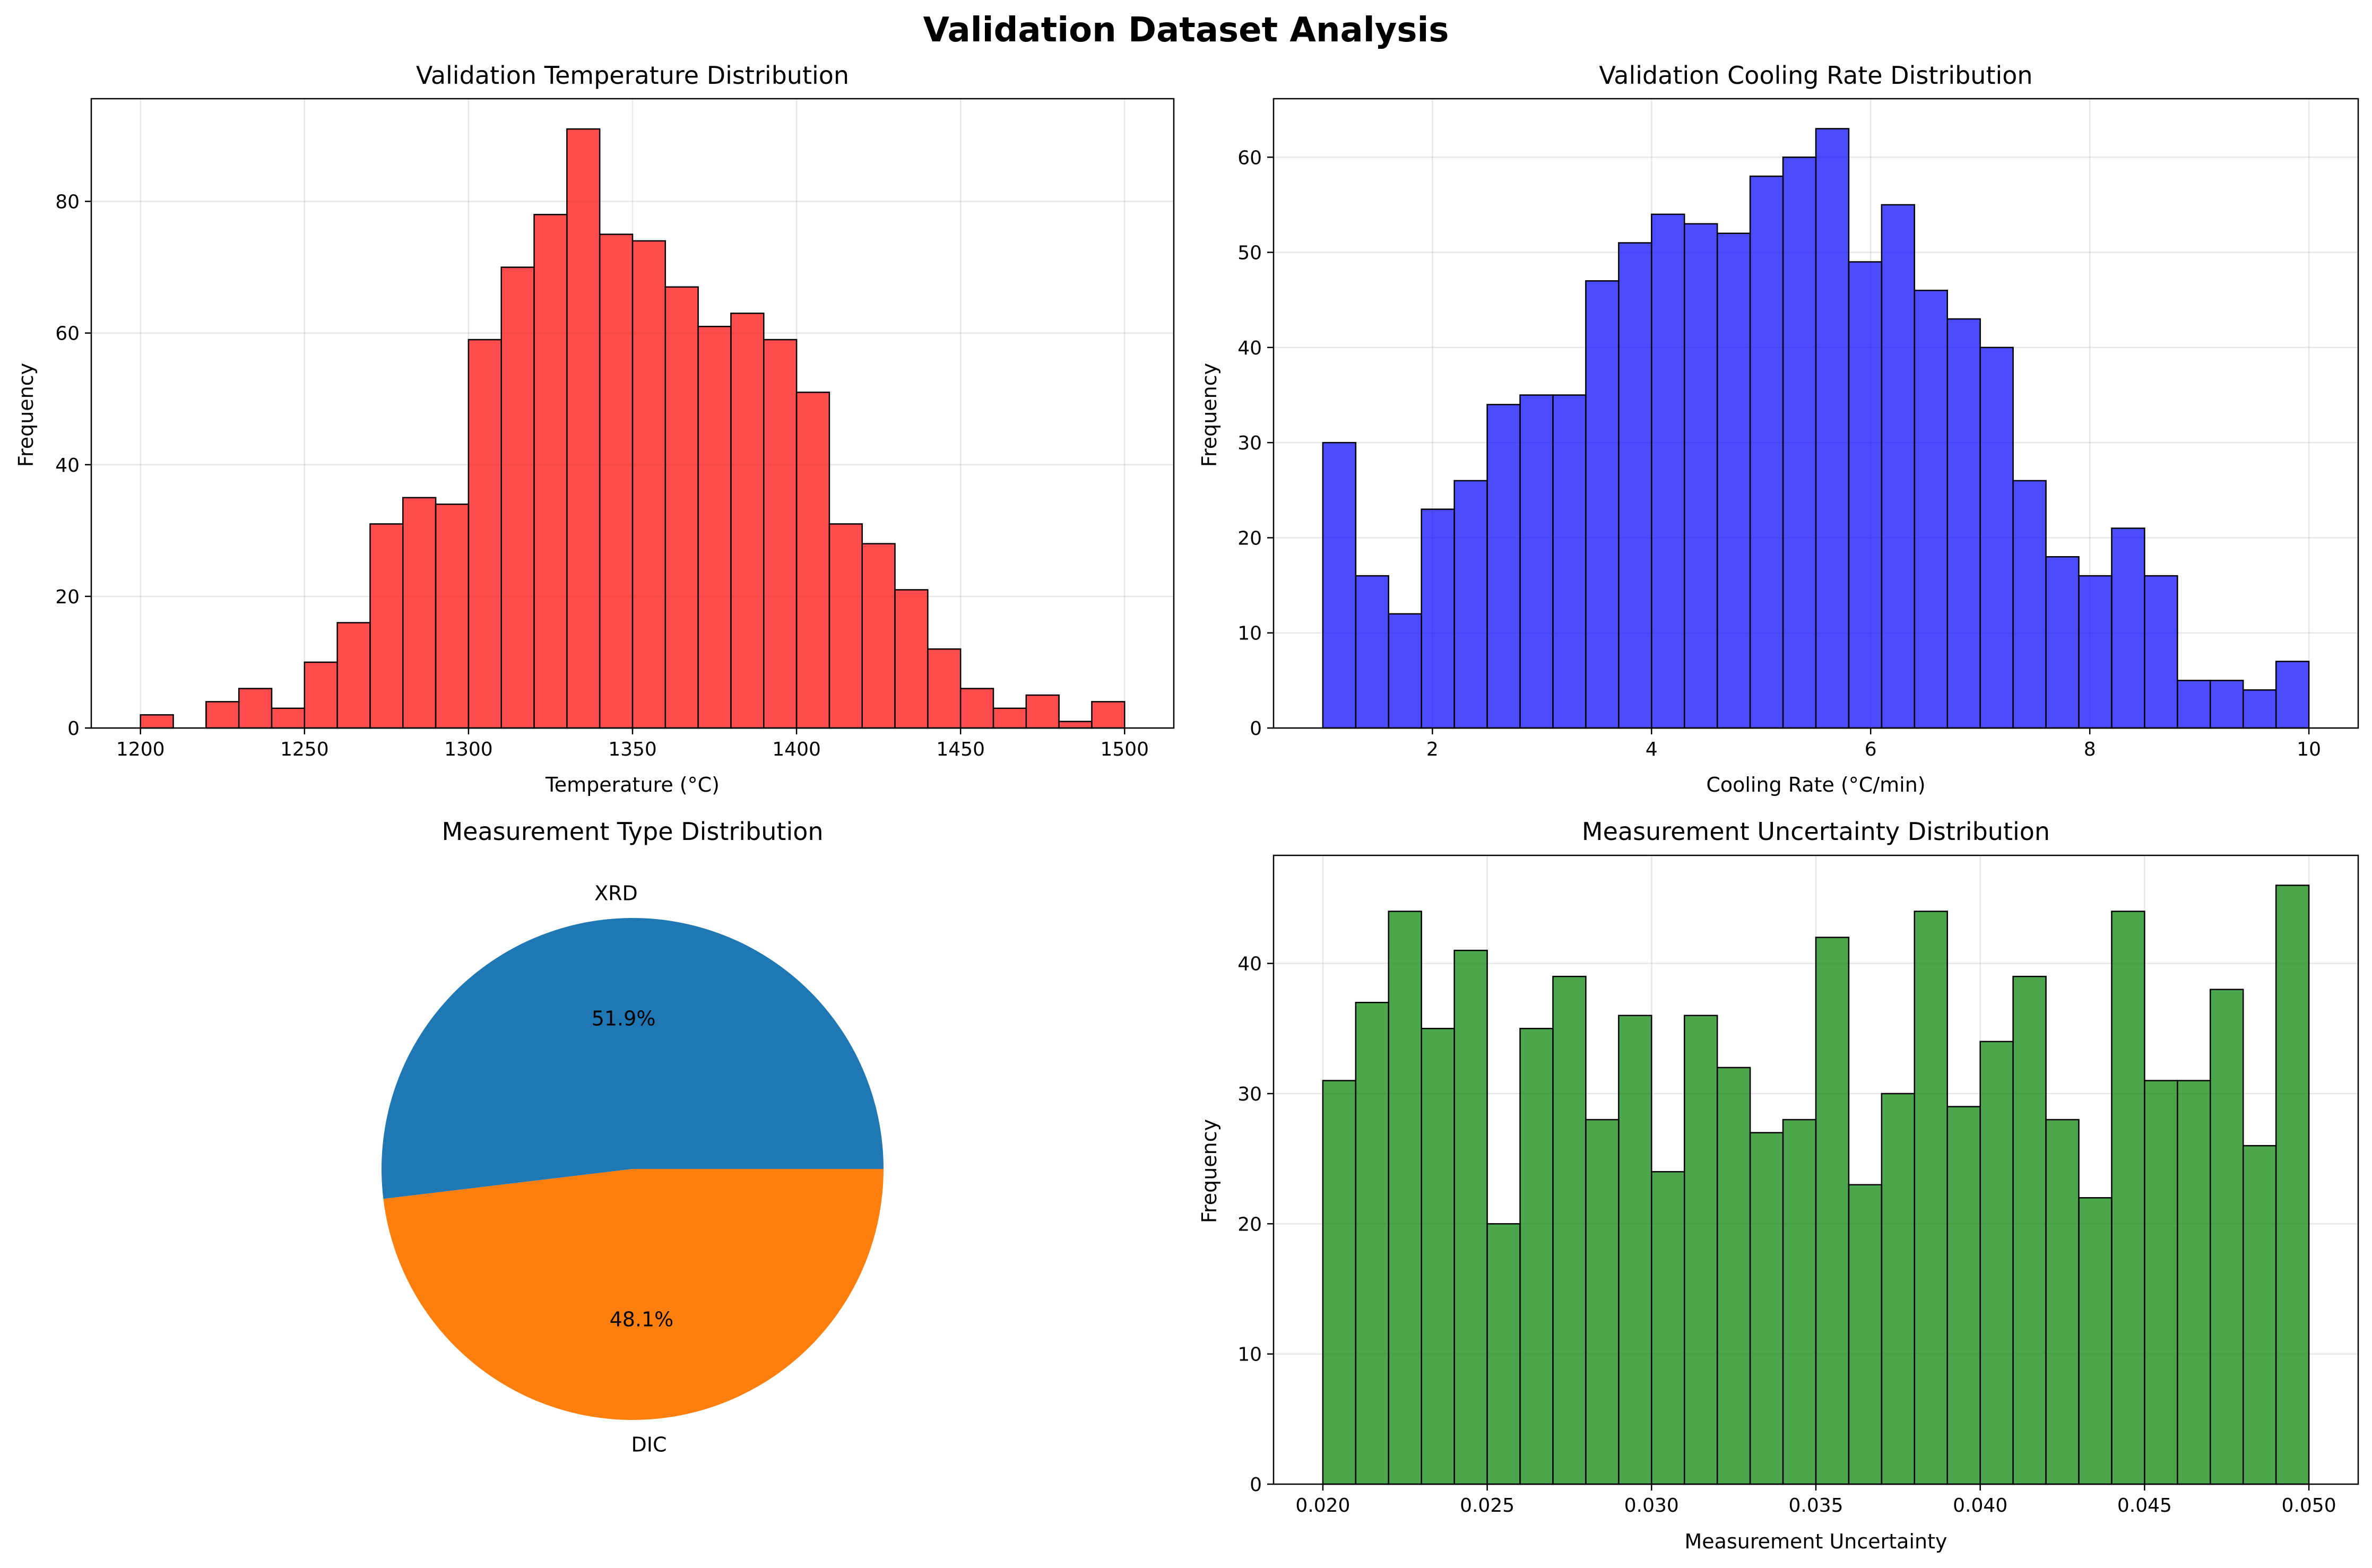 The image size is (2372, 1568). Describe the element at coordinates (633, 1058) in the screenshot. I see `pie-slice-xrd` at that location.